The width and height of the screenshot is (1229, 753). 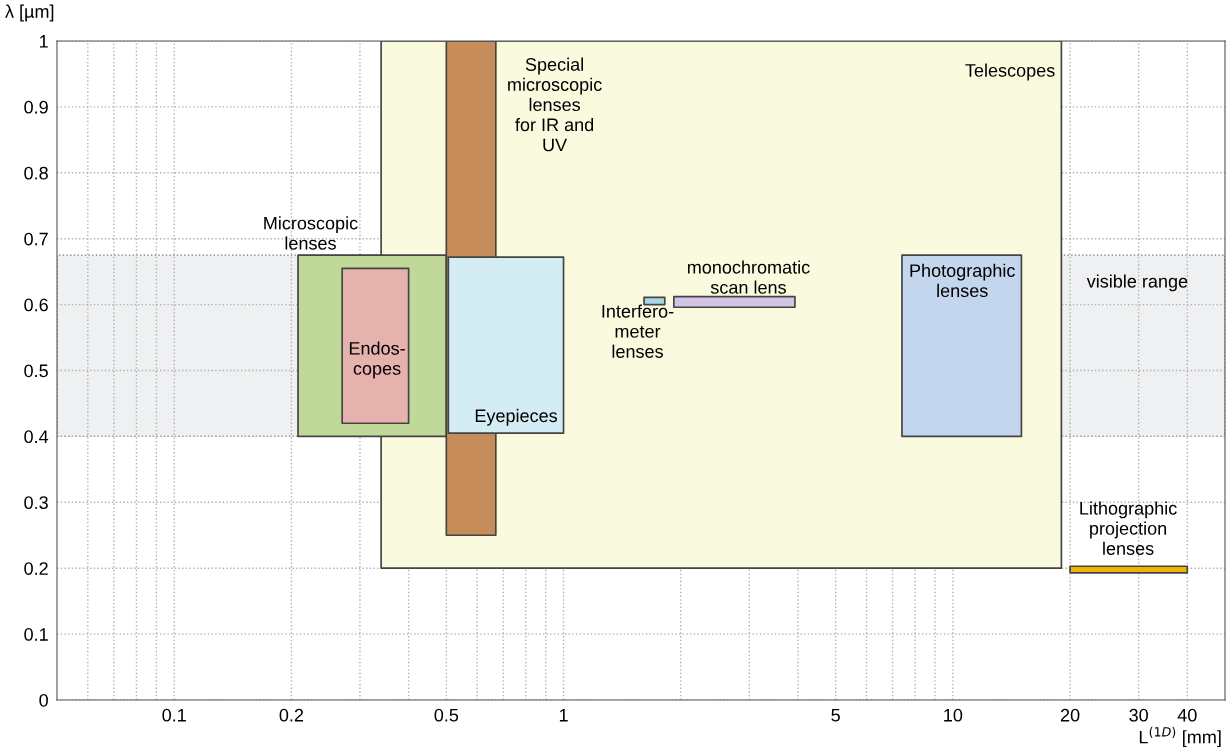 I want to click on y-tick-label: 0.2, so click(x=36, y=568).